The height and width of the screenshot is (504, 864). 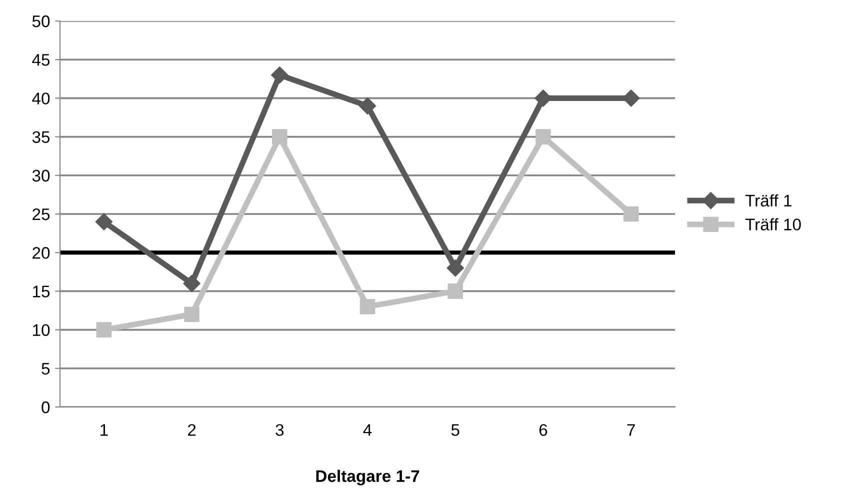 I want to click on x-tick-label: 7, so click(x=631, y=430).